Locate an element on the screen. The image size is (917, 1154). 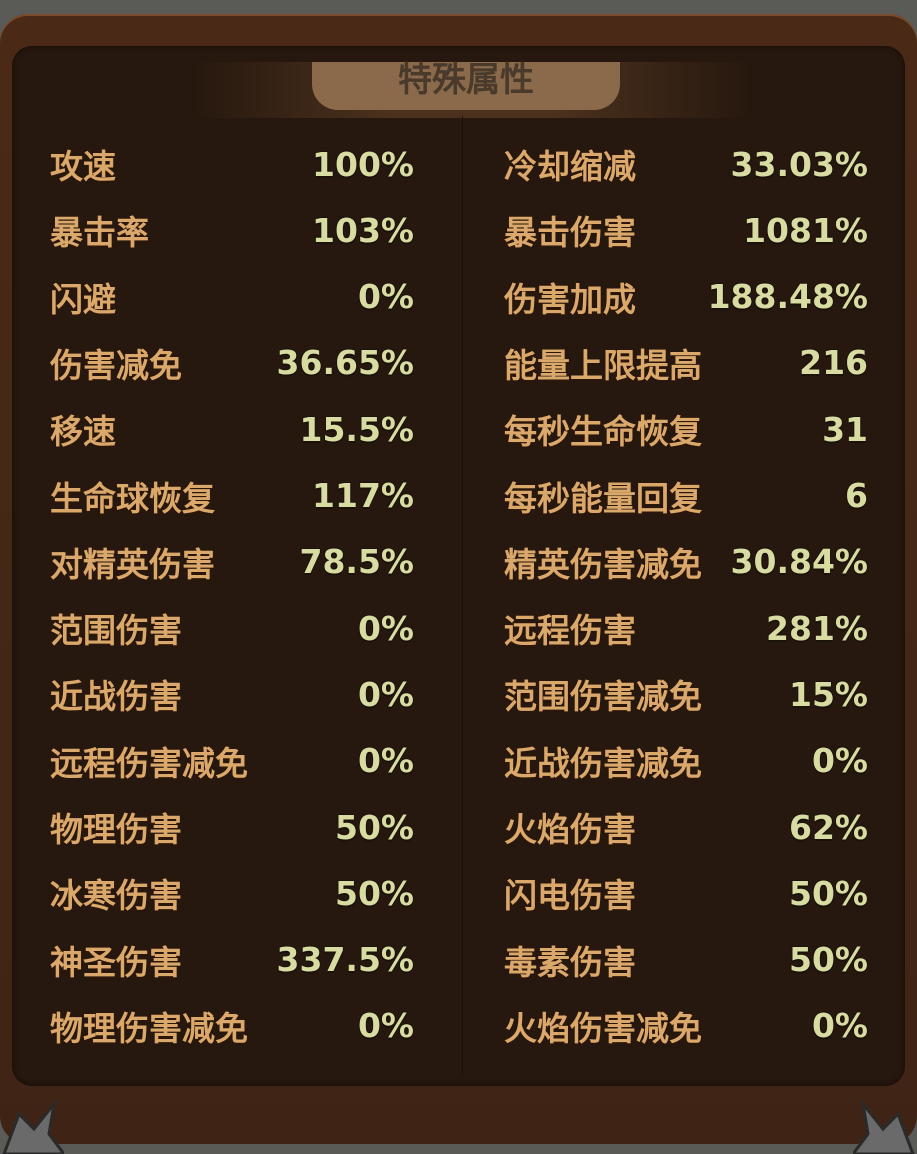
stat-row: 范围伤害 0% is located at coordinates (232, 628).